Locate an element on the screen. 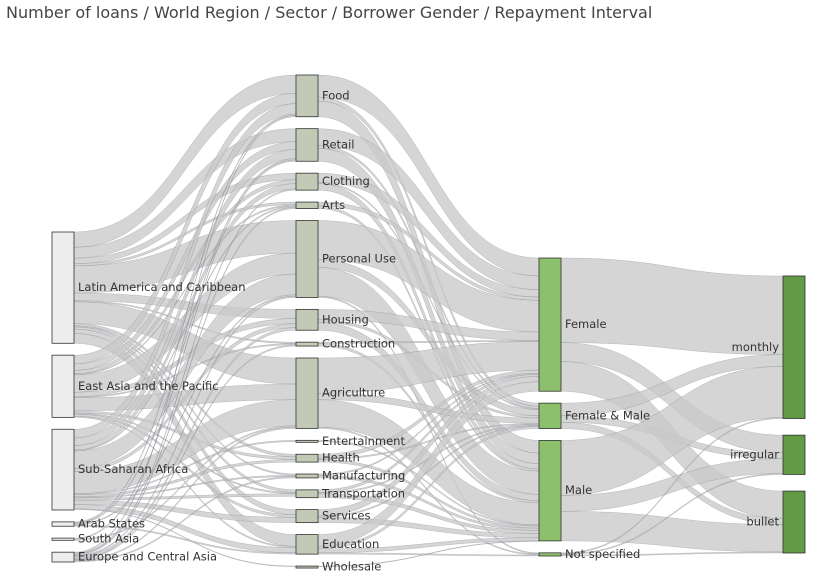 This screenshot has height=576, width=826. sankey-node-services: Services is located at coordinates (333, 516).